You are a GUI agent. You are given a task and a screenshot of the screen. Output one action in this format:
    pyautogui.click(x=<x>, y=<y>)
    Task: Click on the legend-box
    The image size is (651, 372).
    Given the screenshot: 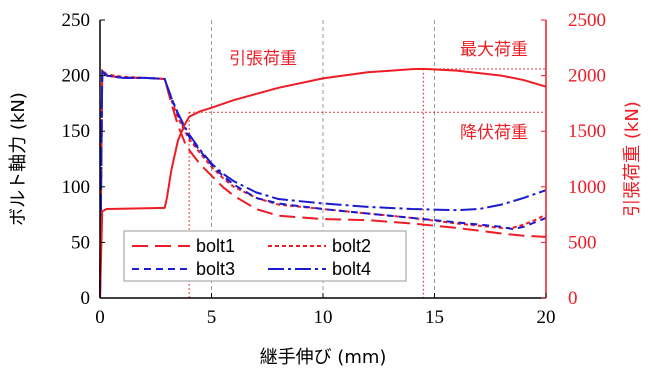 What is the action you would take?
    pyautogui.click(x=265, y=256)
    